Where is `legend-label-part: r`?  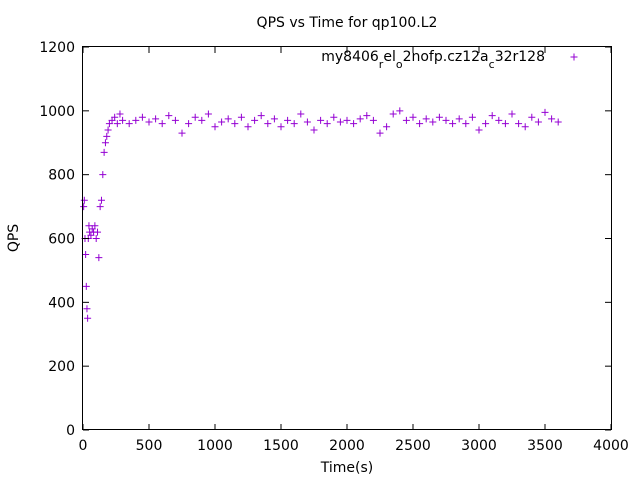
legend-label-part: r is located at coordinates (381, 64).